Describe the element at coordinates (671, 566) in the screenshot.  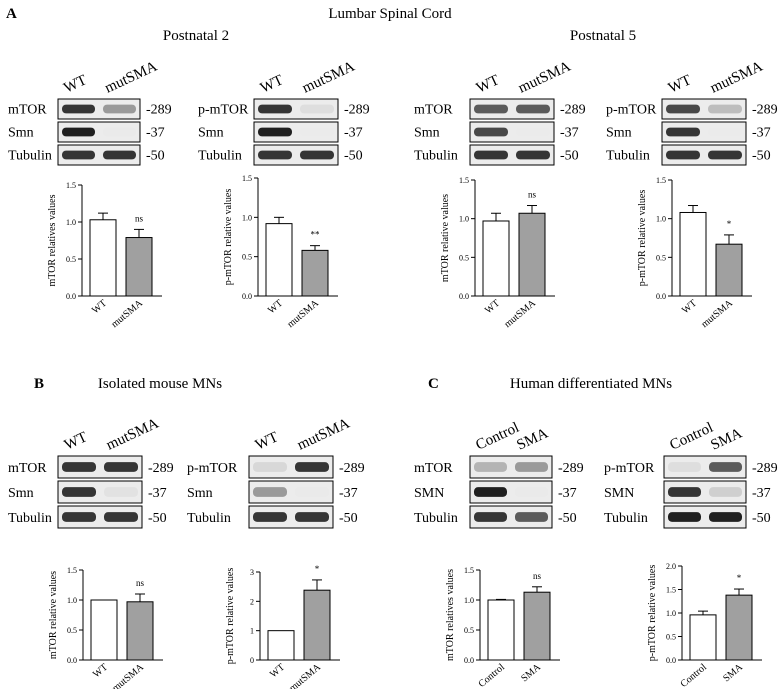
I see `y-tick-label: 2.0` at that location.